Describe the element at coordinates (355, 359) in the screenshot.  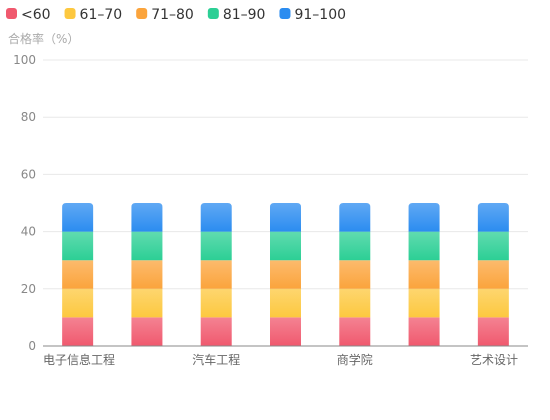
I see `x-tick-label: 商学院` at that location.